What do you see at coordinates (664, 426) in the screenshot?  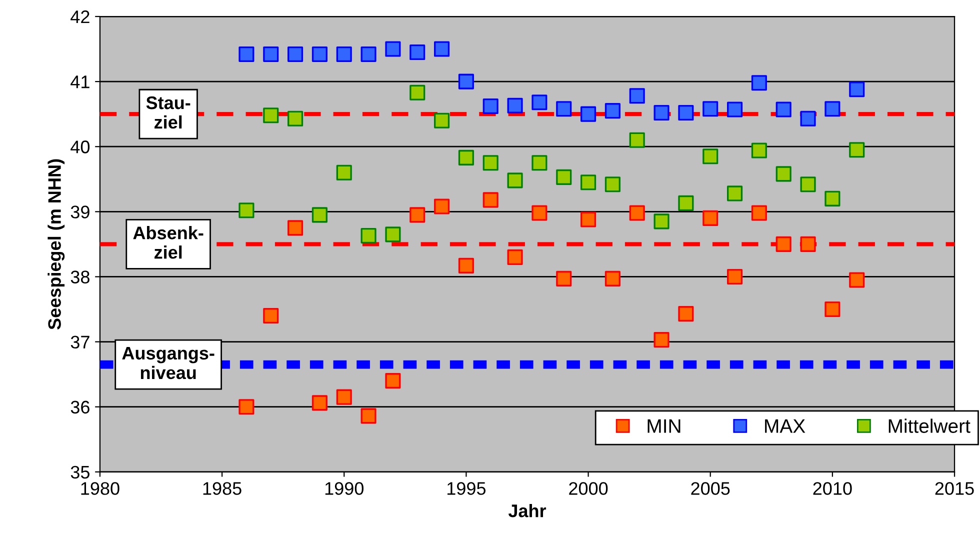 I see `legend-label: MIN` at bounding box center [664, 426].